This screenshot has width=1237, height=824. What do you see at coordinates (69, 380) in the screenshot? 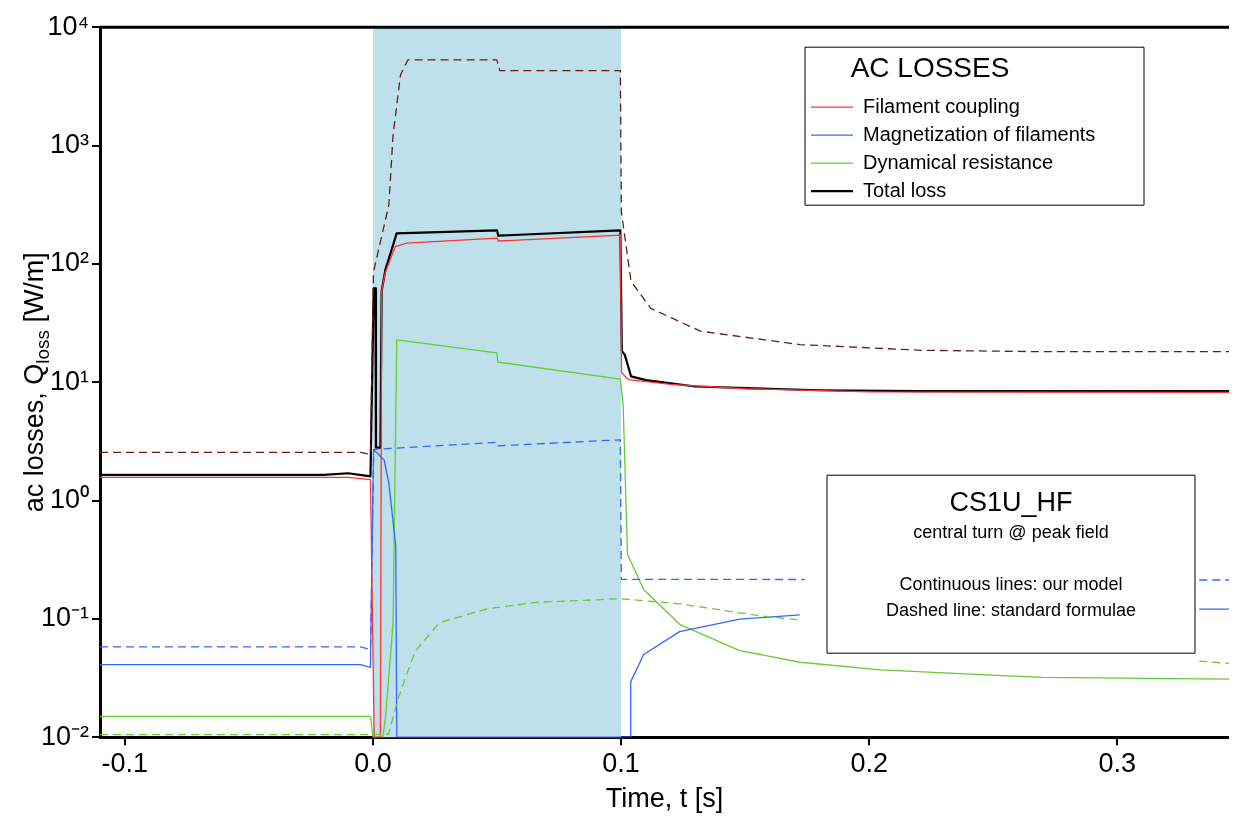
I see `y-tick-label: 10¹` at bounding box center [69, 380].